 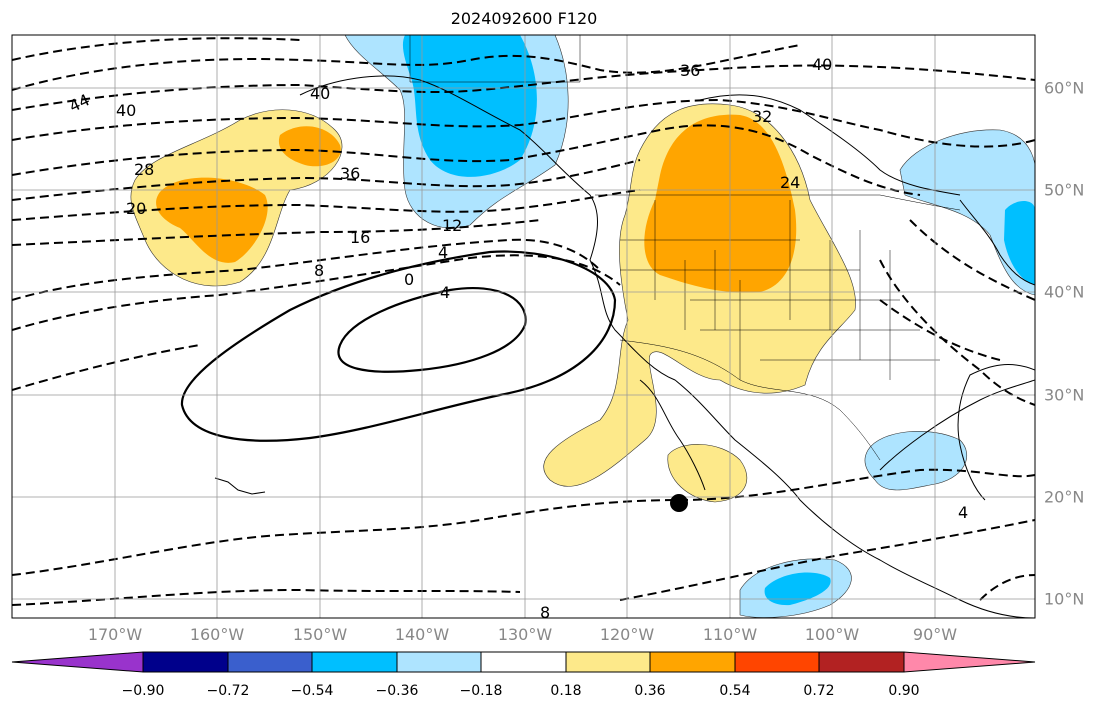 I want to click on longitude-label: 130°W, so click(x=525, y=634).